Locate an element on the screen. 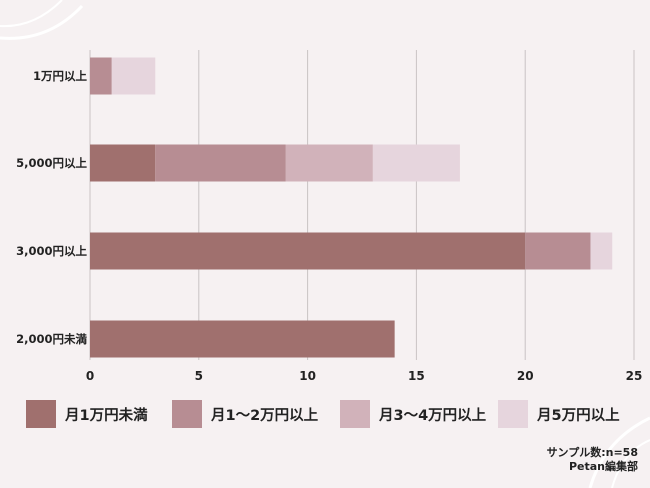 Image resolution: width=650 pixels, height=488 pixels. x-tick-label: 5 is located at coordinates (199, 376).